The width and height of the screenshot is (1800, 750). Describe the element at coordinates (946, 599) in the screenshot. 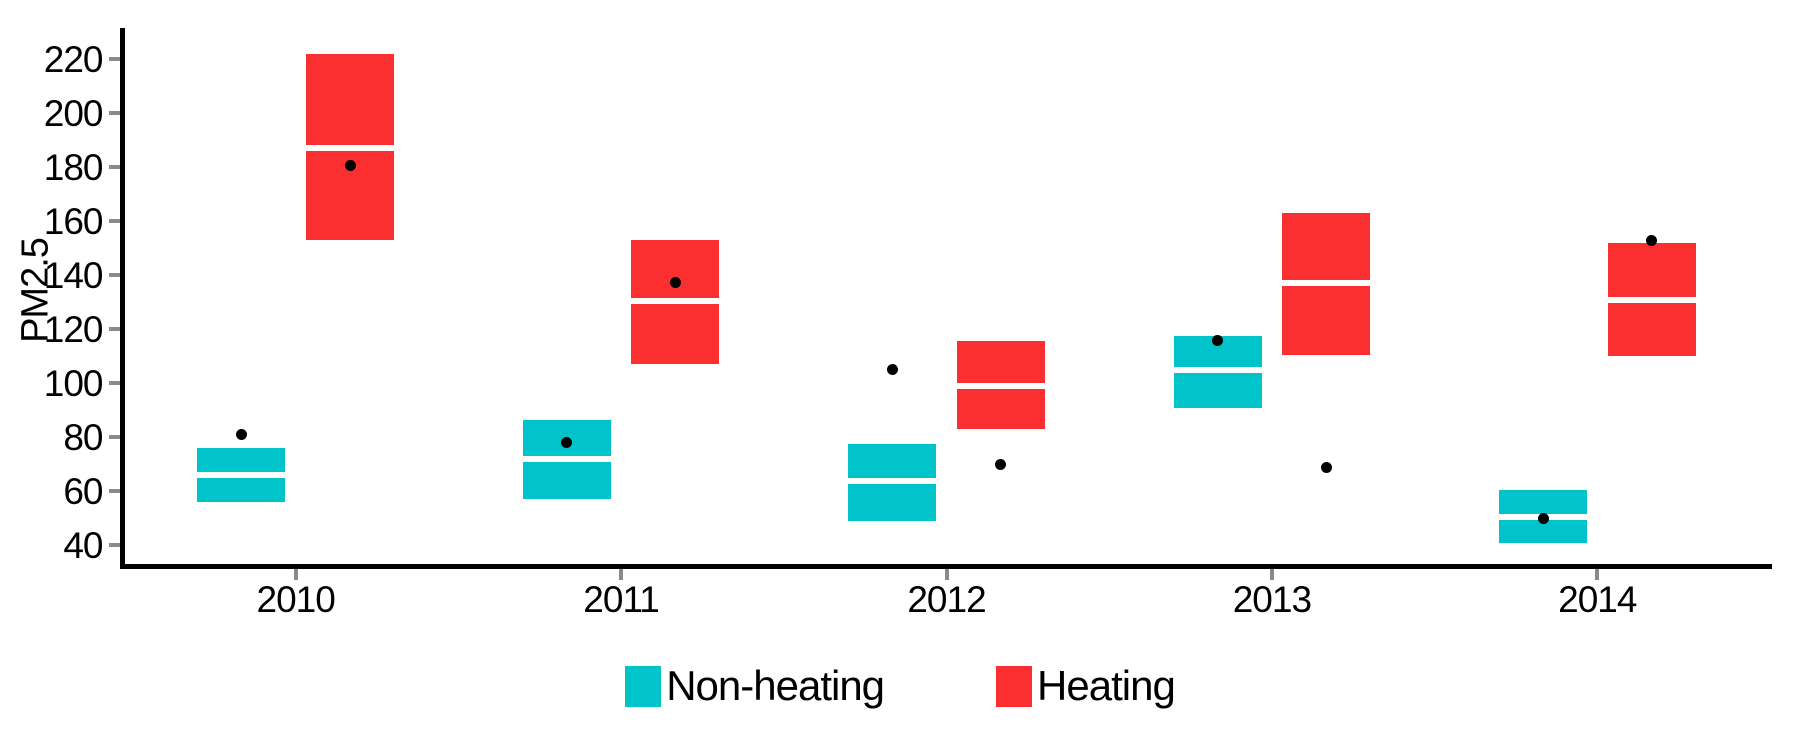

I see `x-tick-label-2012: 2012` at that location.